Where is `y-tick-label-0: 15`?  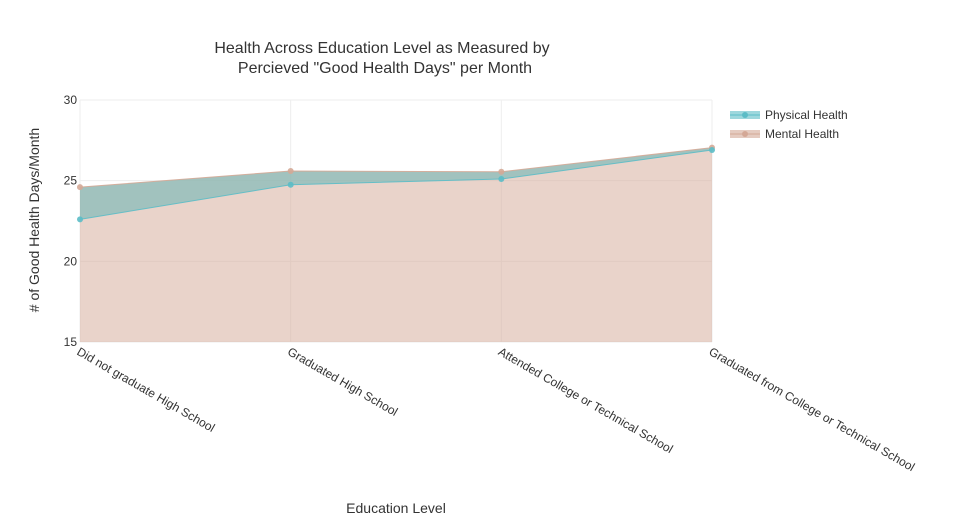
y-tick-label-0: 15 is located at coordinates (71, 342).